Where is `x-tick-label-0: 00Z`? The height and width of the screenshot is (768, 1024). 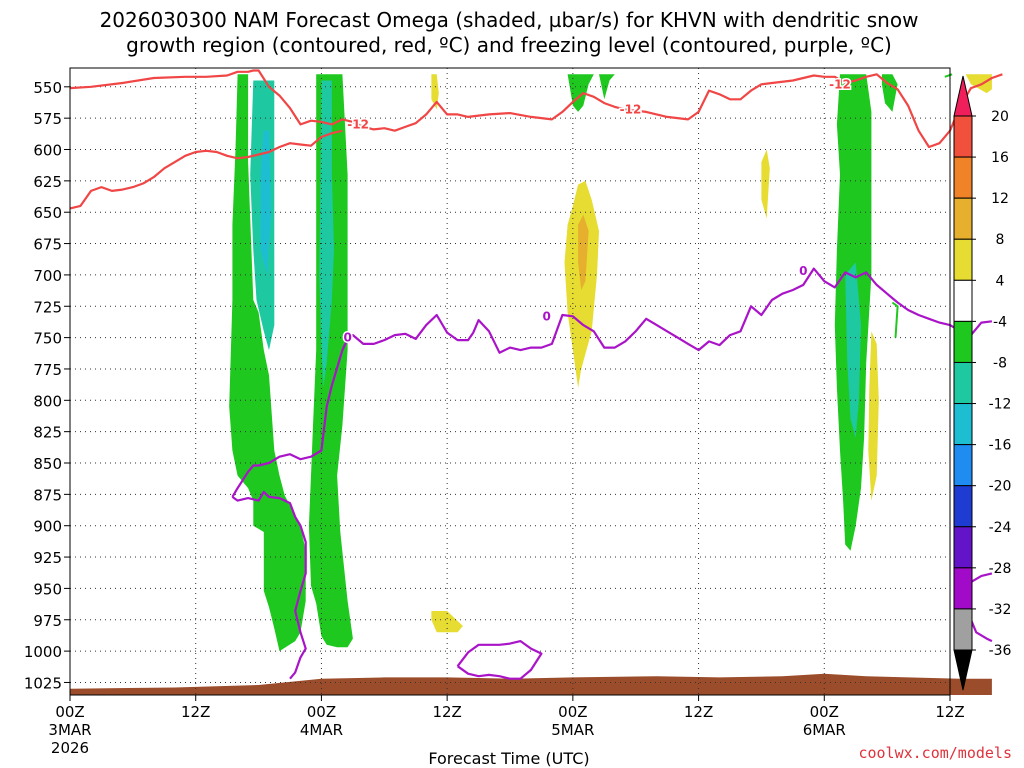 x-tick-label-0: 00Z is located at coordinates (69, 712).